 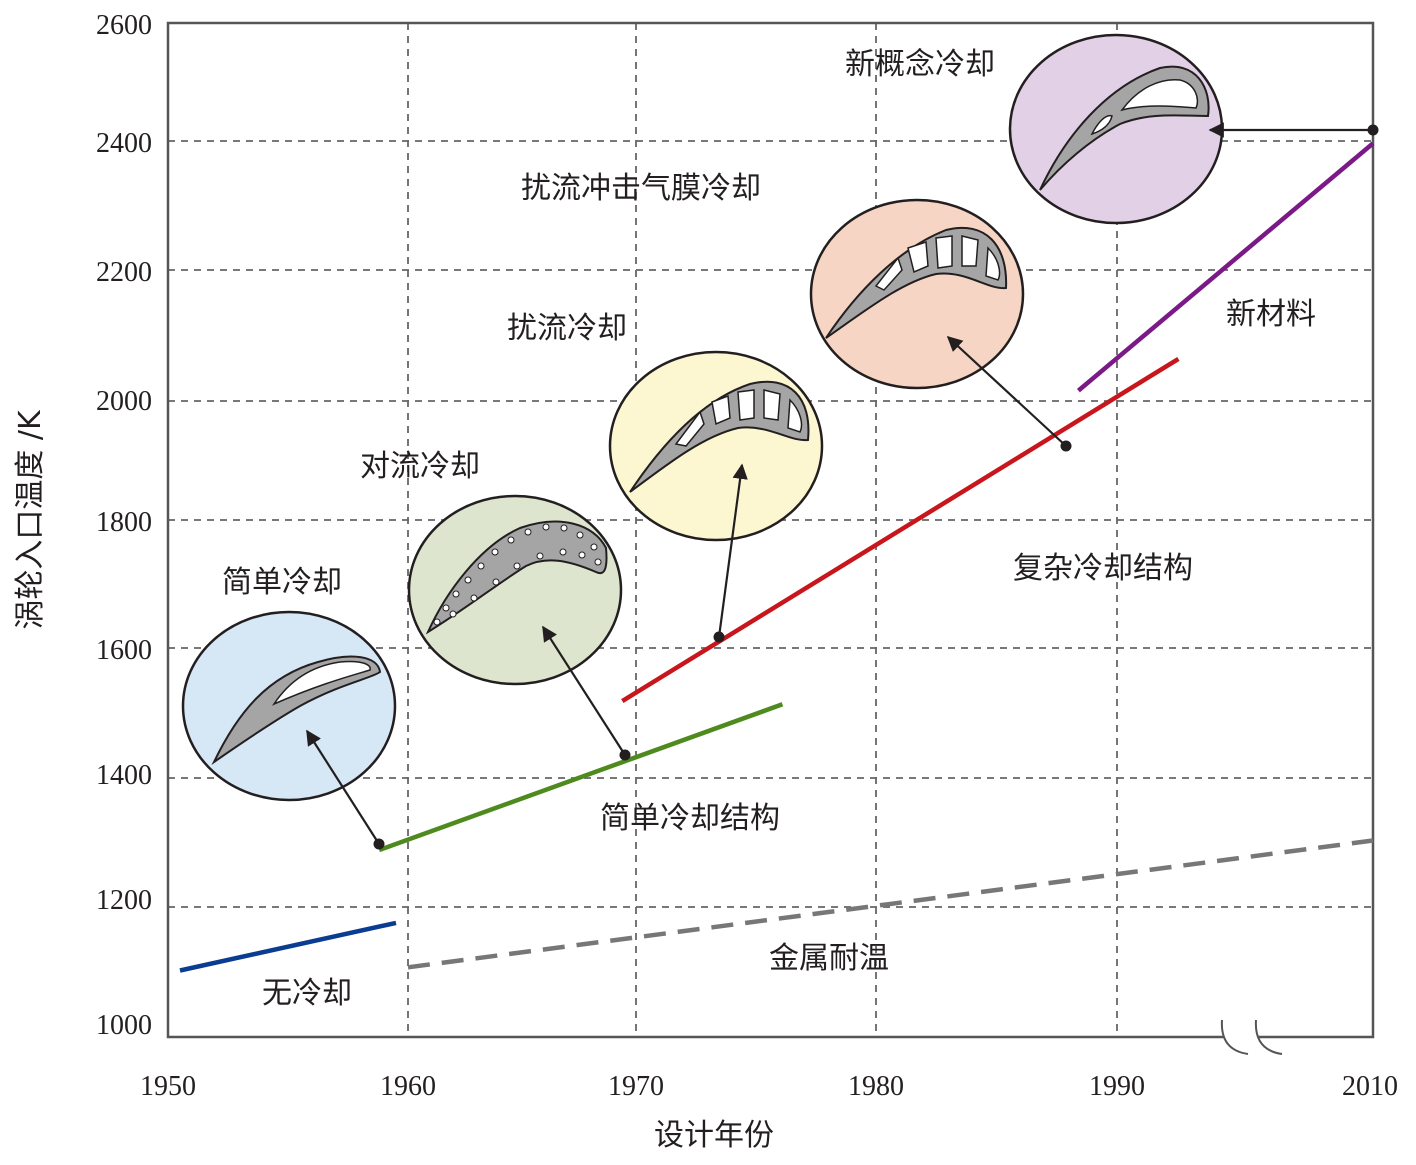 I want to click on y-tick-label: 1600, so click(x=124, y=650).